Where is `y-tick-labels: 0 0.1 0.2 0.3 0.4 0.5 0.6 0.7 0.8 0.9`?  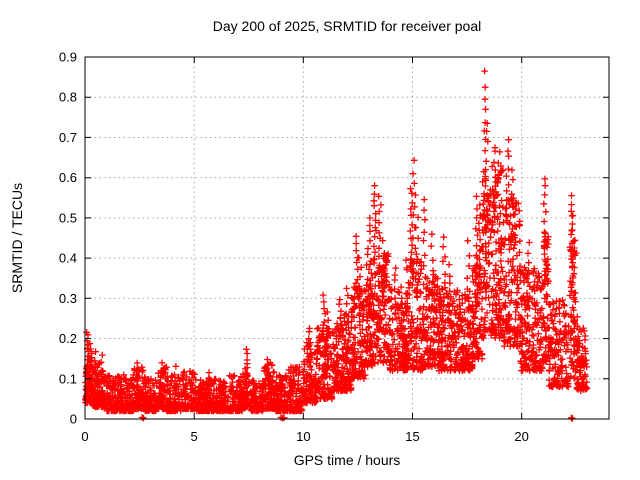
y-tick-labels: 0 0.1 0.2 0.3 0.4 0.5 0.6 0.7 0.8 0.9 is located at coordinates (68, 238).